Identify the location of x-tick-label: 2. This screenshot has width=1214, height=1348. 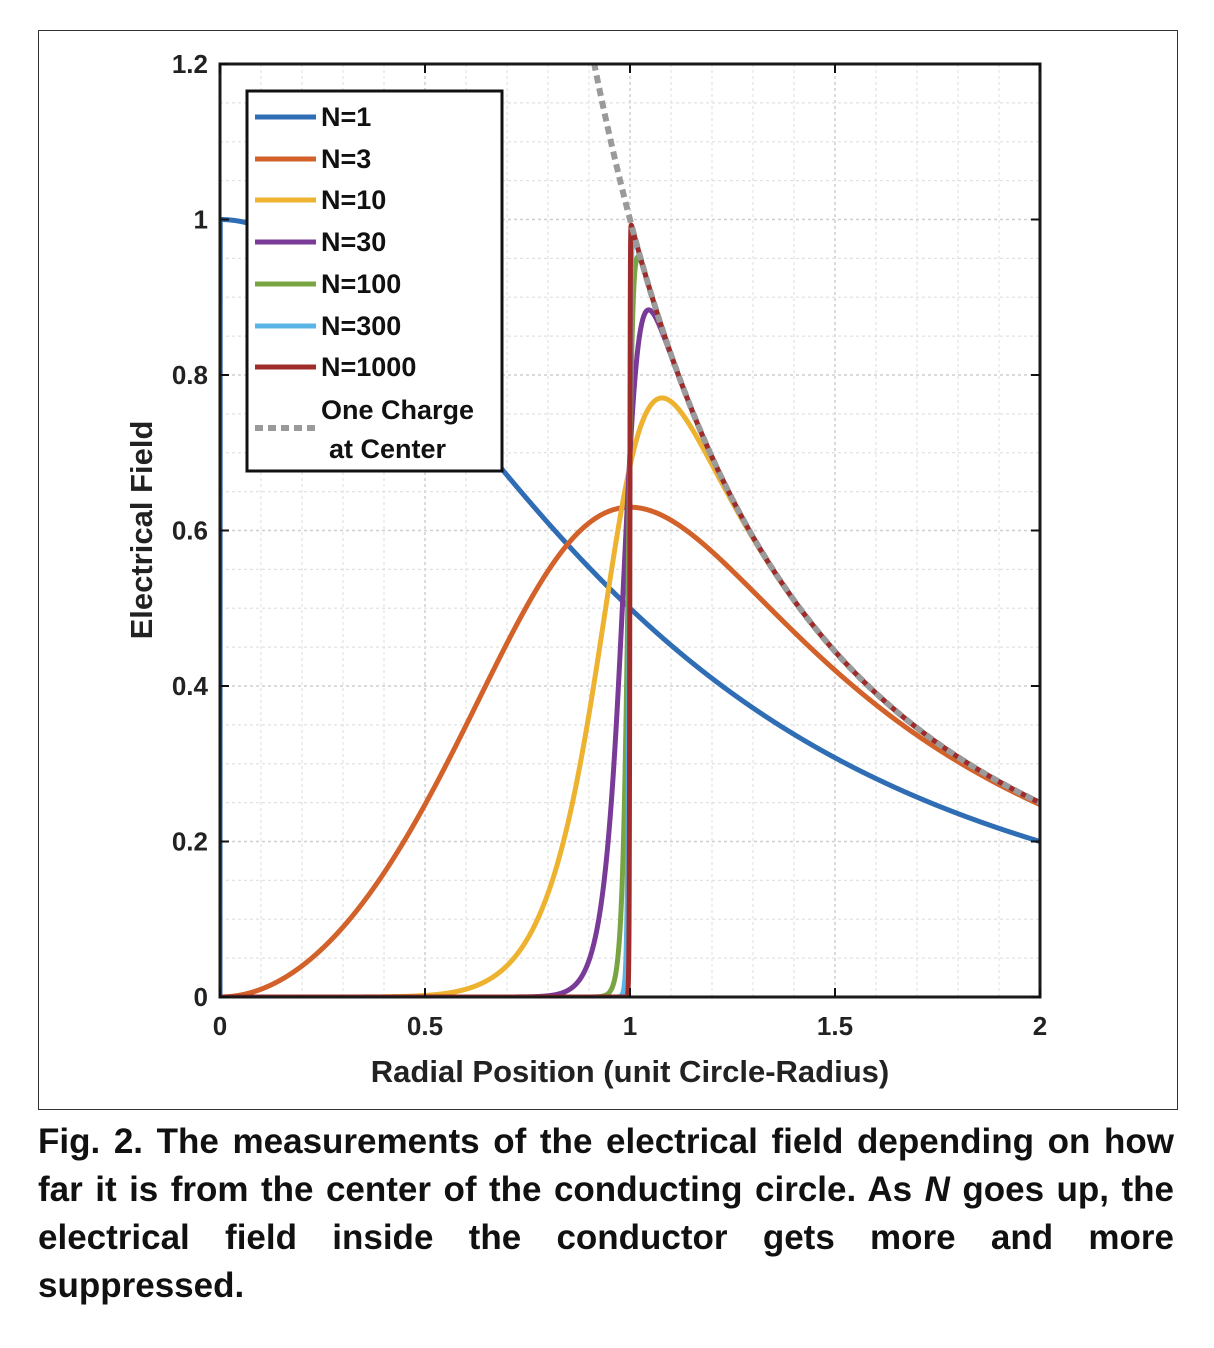
(1040, 1026).